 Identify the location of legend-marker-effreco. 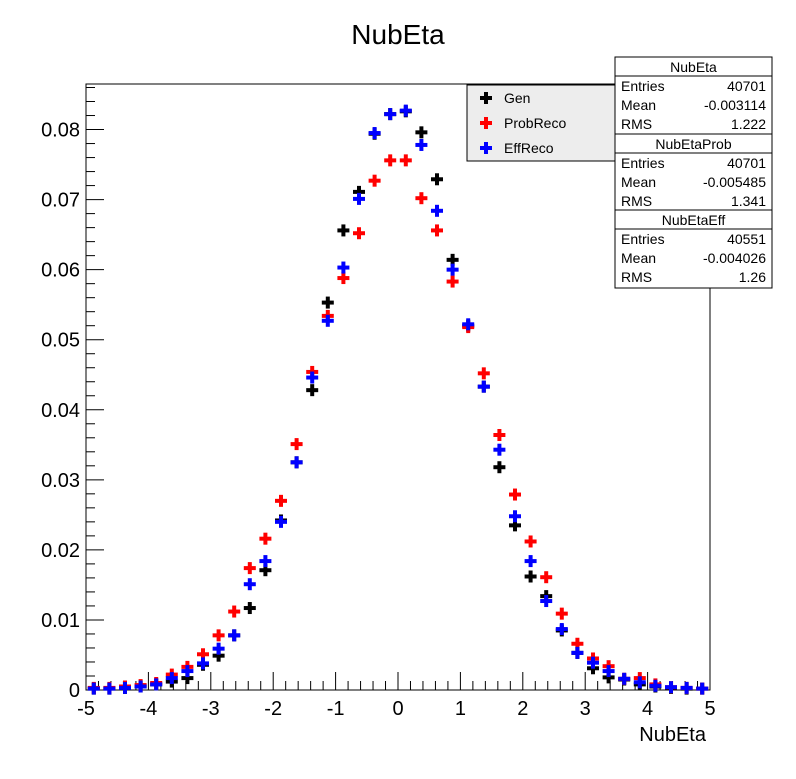
(486, 148).